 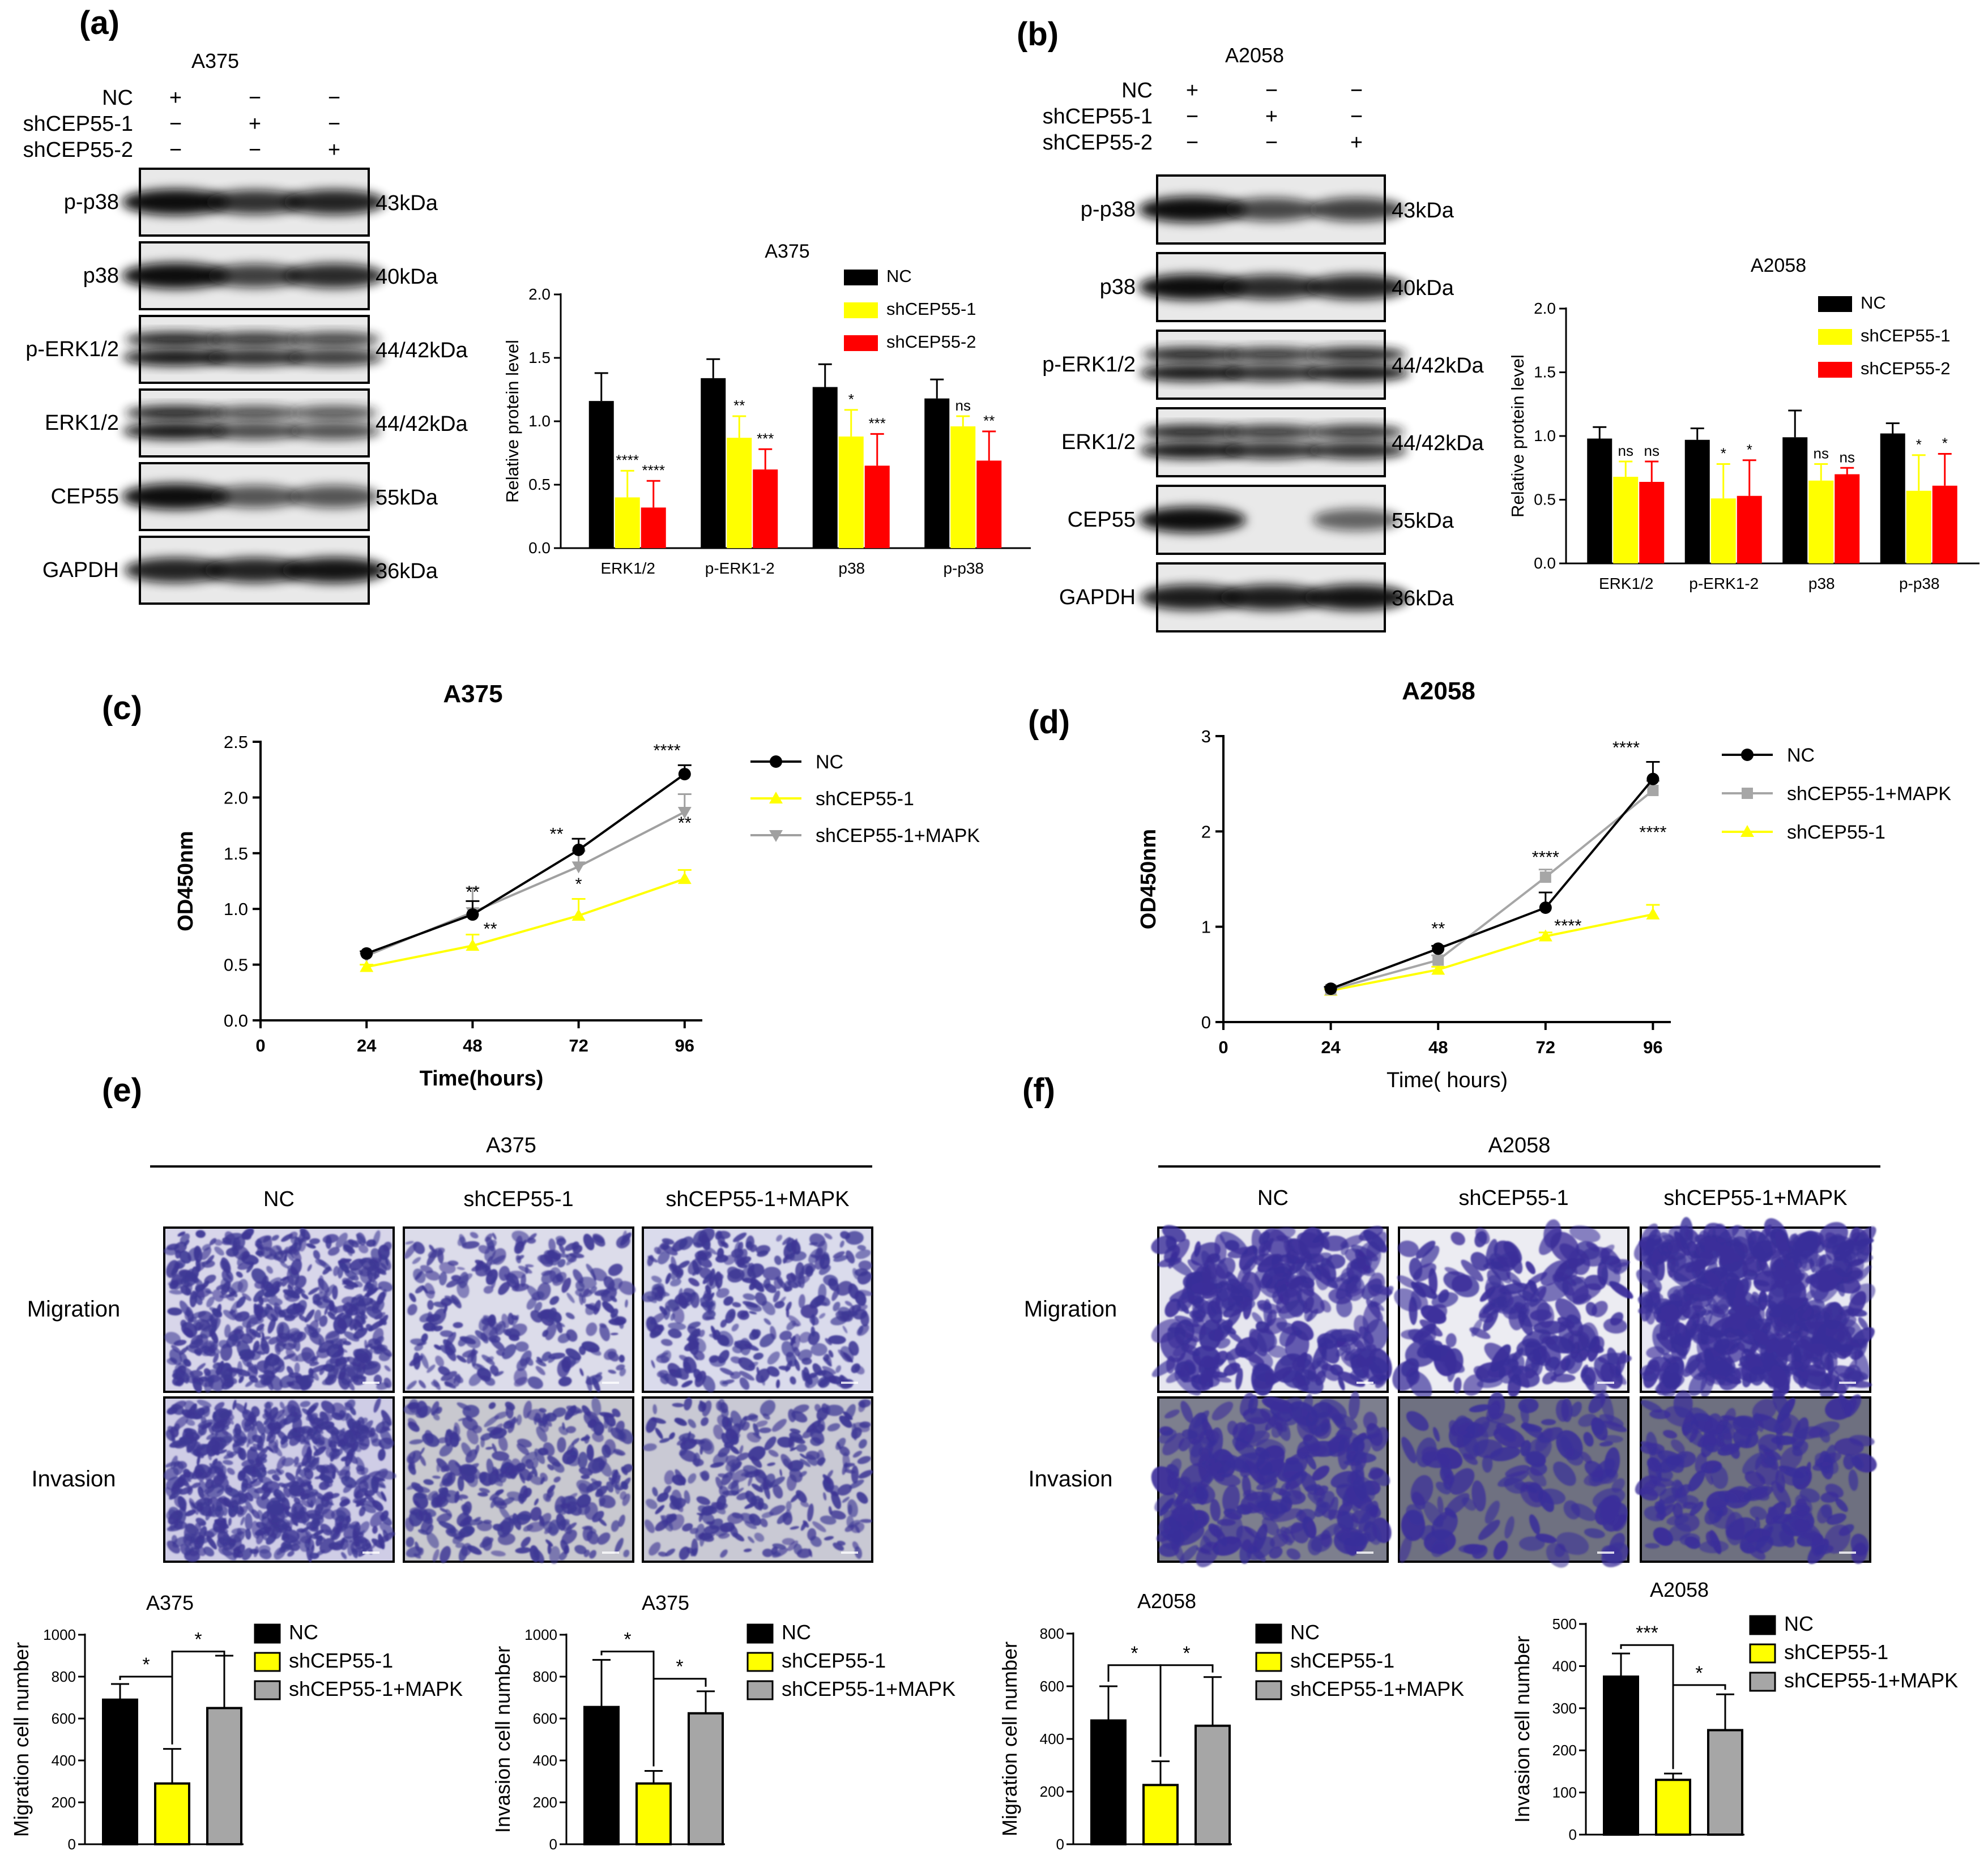 I want to click on scale-bar, so click(x=849, y=1383).